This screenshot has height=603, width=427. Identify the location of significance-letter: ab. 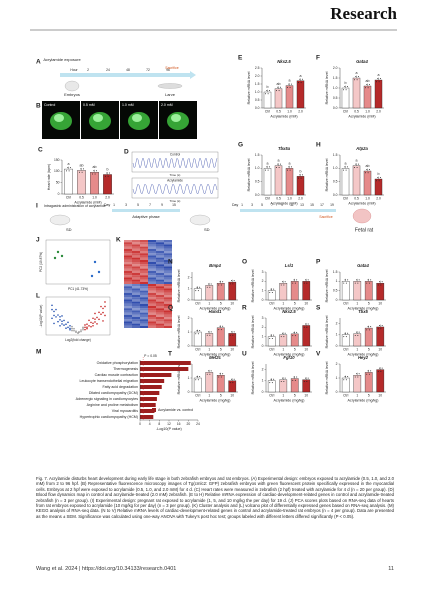
(279, 84).